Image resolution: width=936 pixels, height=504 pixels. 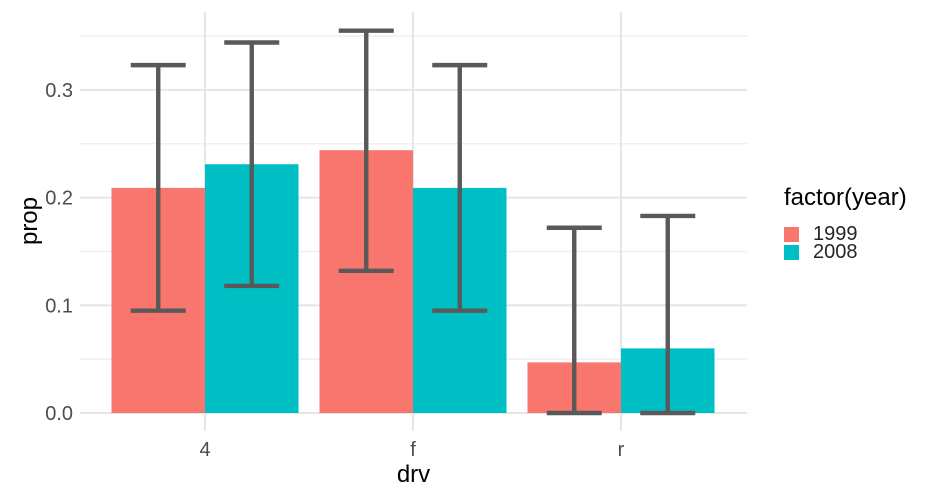 What do you see at coordinates (59, 414) in the screenshot?
I see `y-tick-label: 0.0` at bounding box center [59, 414].